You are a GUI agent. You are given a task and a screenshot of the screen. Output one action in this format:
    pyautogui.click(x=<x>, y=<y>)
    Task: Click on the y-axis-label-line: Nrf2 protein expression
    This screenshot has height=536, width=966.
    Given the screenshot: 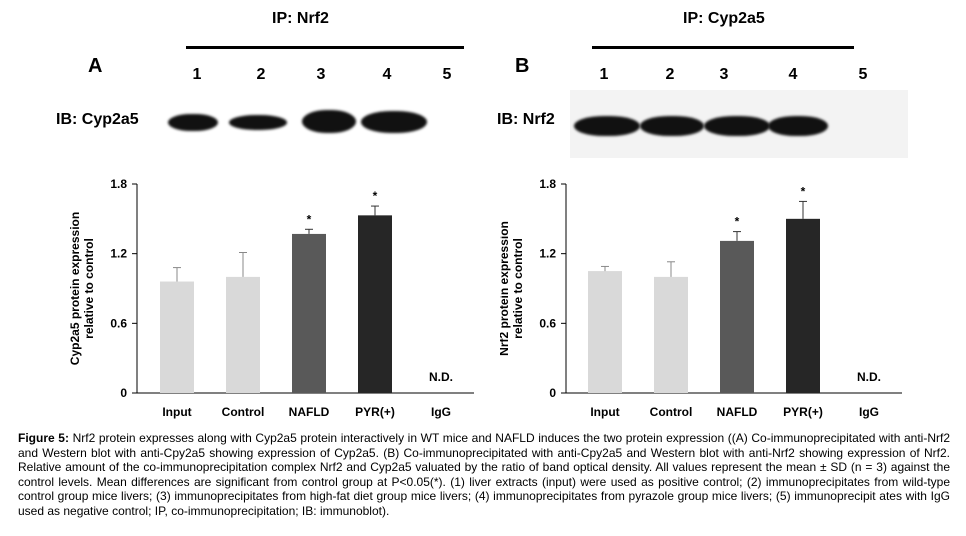 What is the action you would take?
    pyautogui.click(x=505, y=288)
    